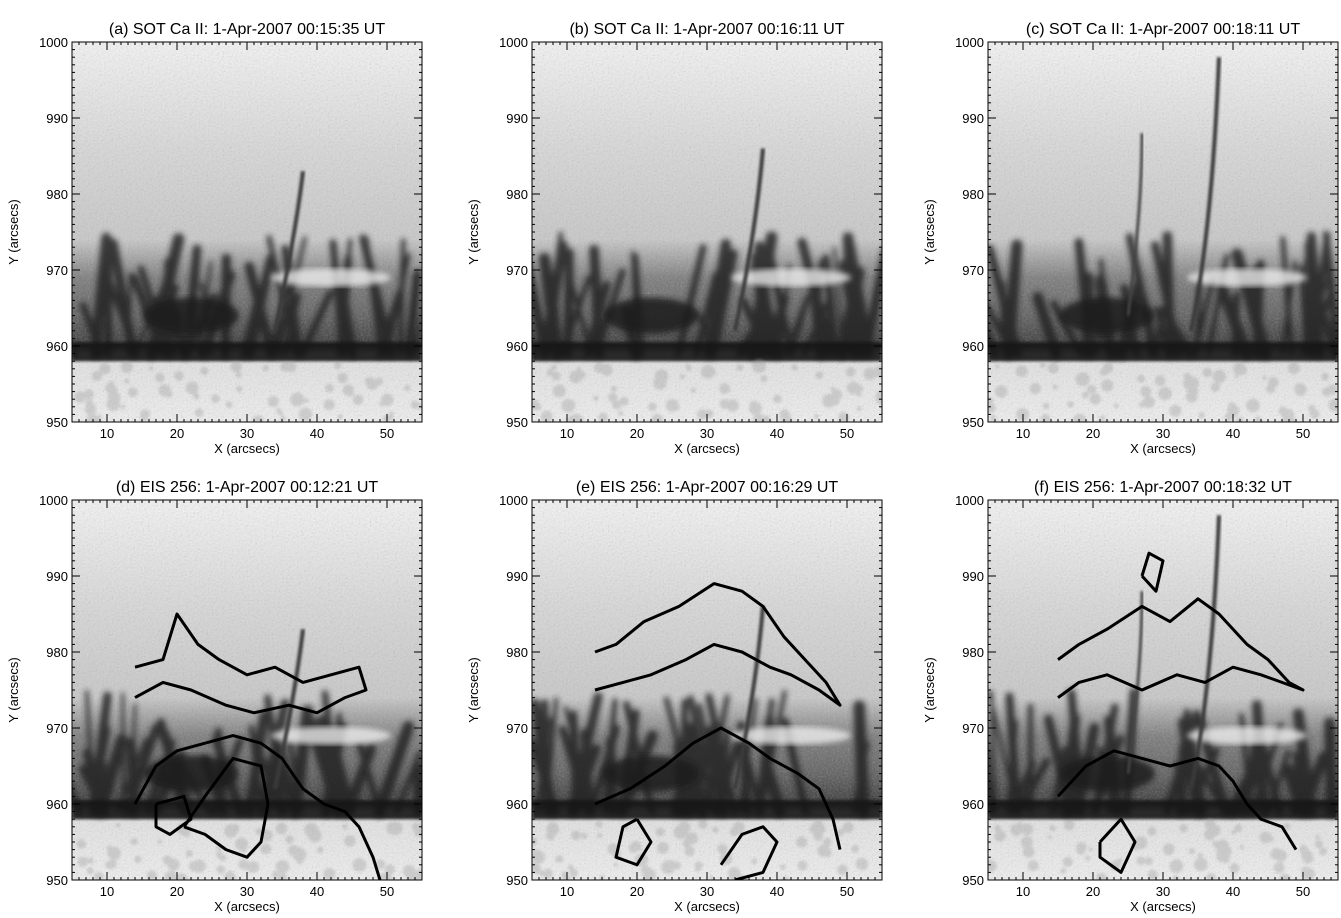 This screenshot has width=1341, height=918. Describe the element at coordinates (247, 232) in the screenshot. I see `panel-a-image` at that location.